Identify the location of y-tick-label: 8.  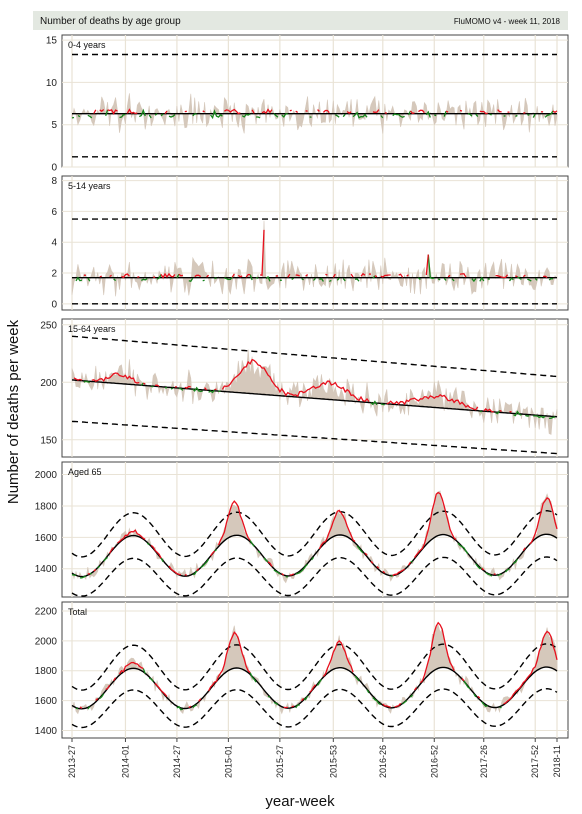
(54, 181).